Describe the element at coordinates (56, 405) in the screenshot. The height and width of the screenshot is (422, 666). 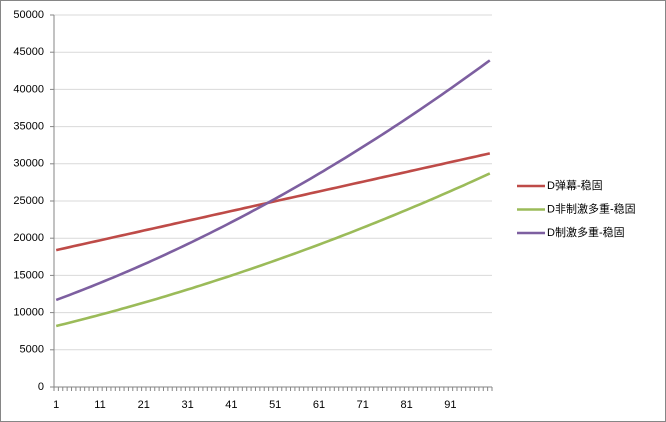
I see `x-tick-label: 1` at that location.